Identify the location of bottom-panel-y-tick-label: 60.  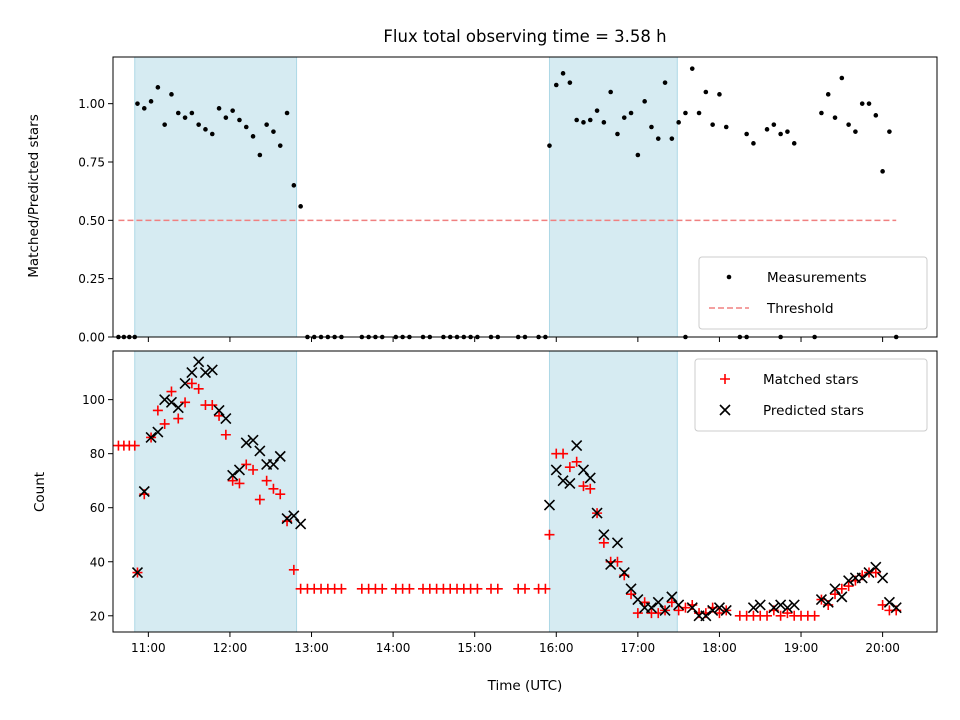
(97, 508).